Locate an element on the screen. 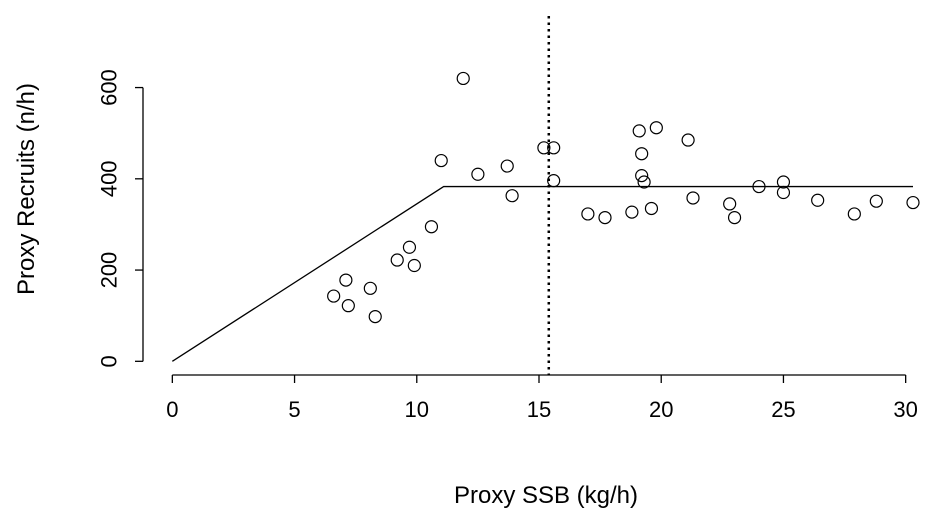 The height and width of the screenshot is (511, 939). x-tick-label: 5 is located at coordinates (294, 409).